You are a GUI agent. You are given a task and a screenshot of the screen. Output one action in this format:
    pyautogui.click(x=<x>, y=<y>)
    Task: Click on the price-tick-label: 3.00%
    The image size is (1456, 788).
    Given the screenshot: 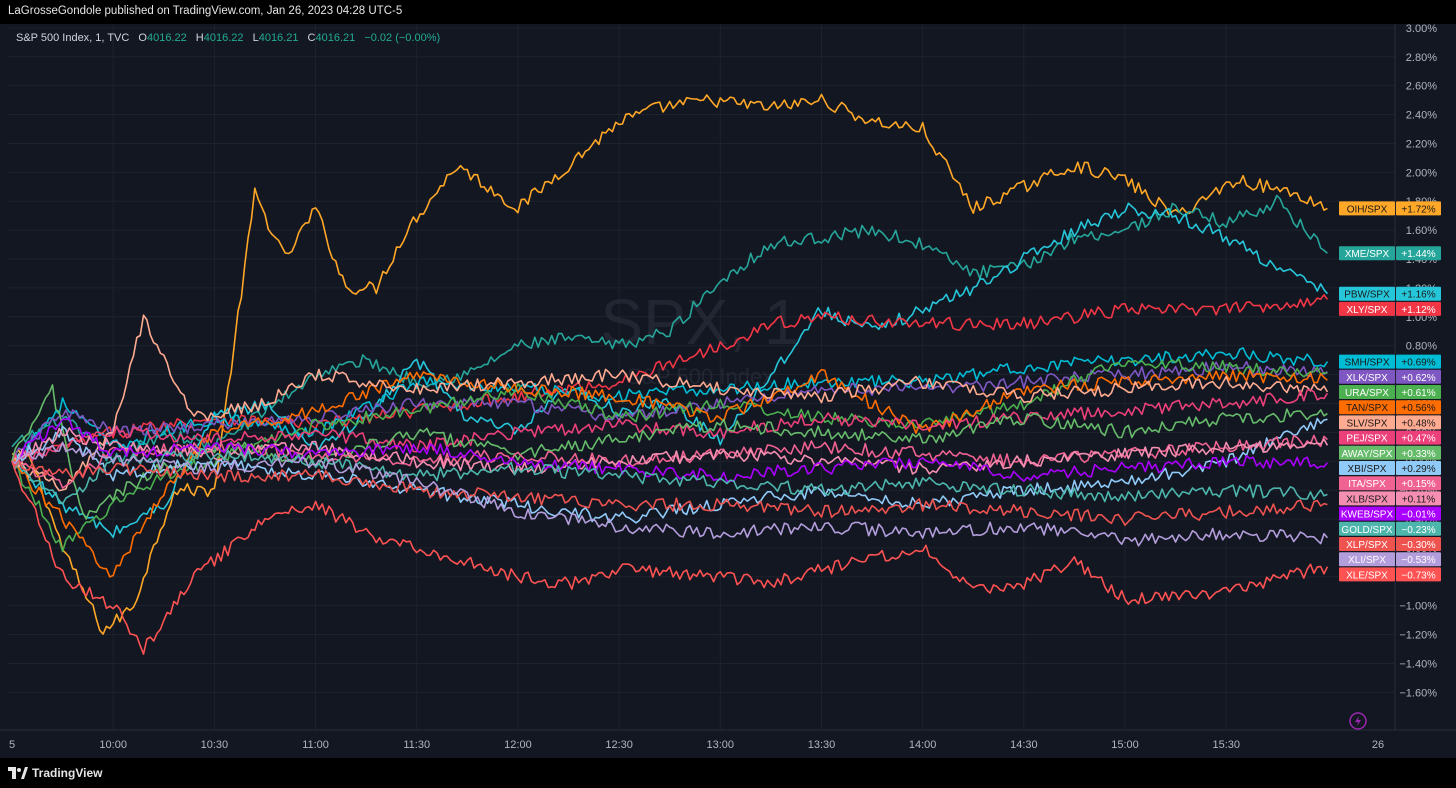 What is the action you would take?
    pyautogui.click(x=1421, y=29)
    